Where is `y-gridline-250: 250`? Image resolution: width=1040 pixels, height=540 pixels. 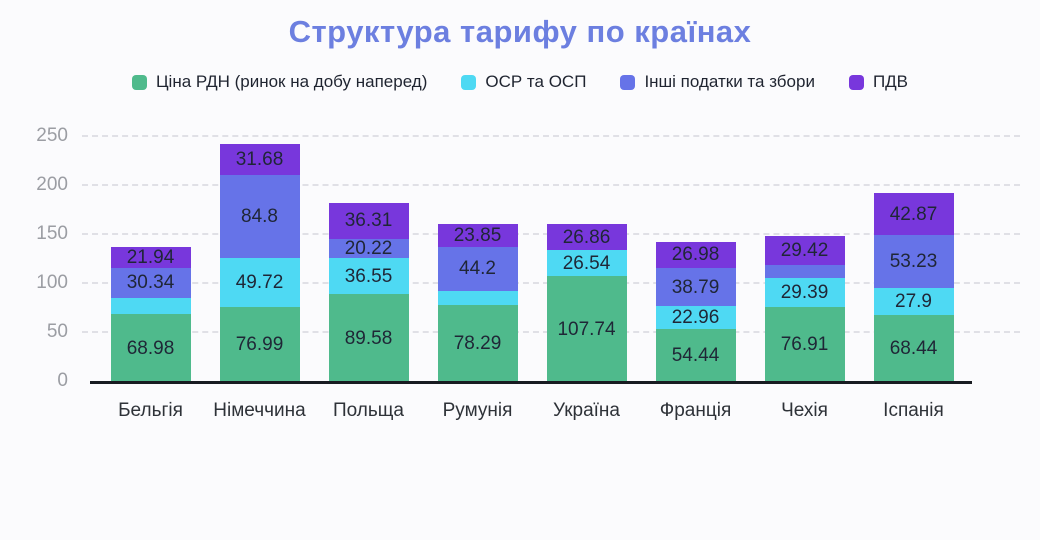
y-gridline-250: 250 is located at coordinates (528, 135).